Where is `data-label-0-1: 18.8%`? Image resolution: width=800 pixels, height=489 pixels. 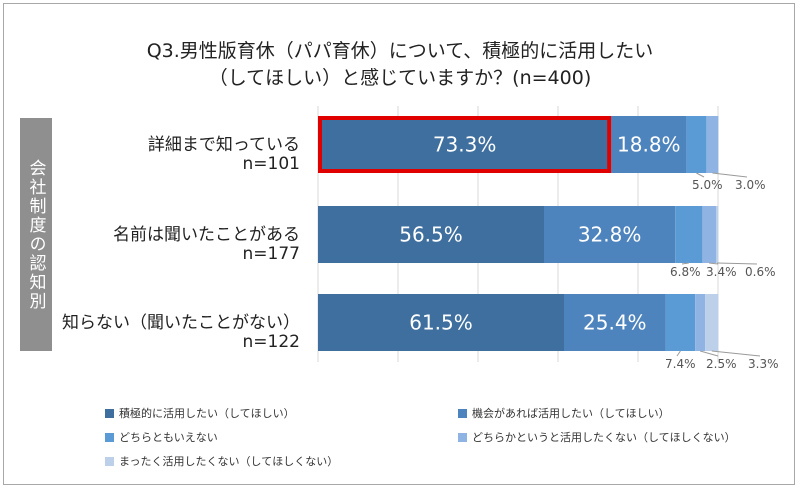 data-label-0-1: 18.8% is located at coordinates (649, 145).